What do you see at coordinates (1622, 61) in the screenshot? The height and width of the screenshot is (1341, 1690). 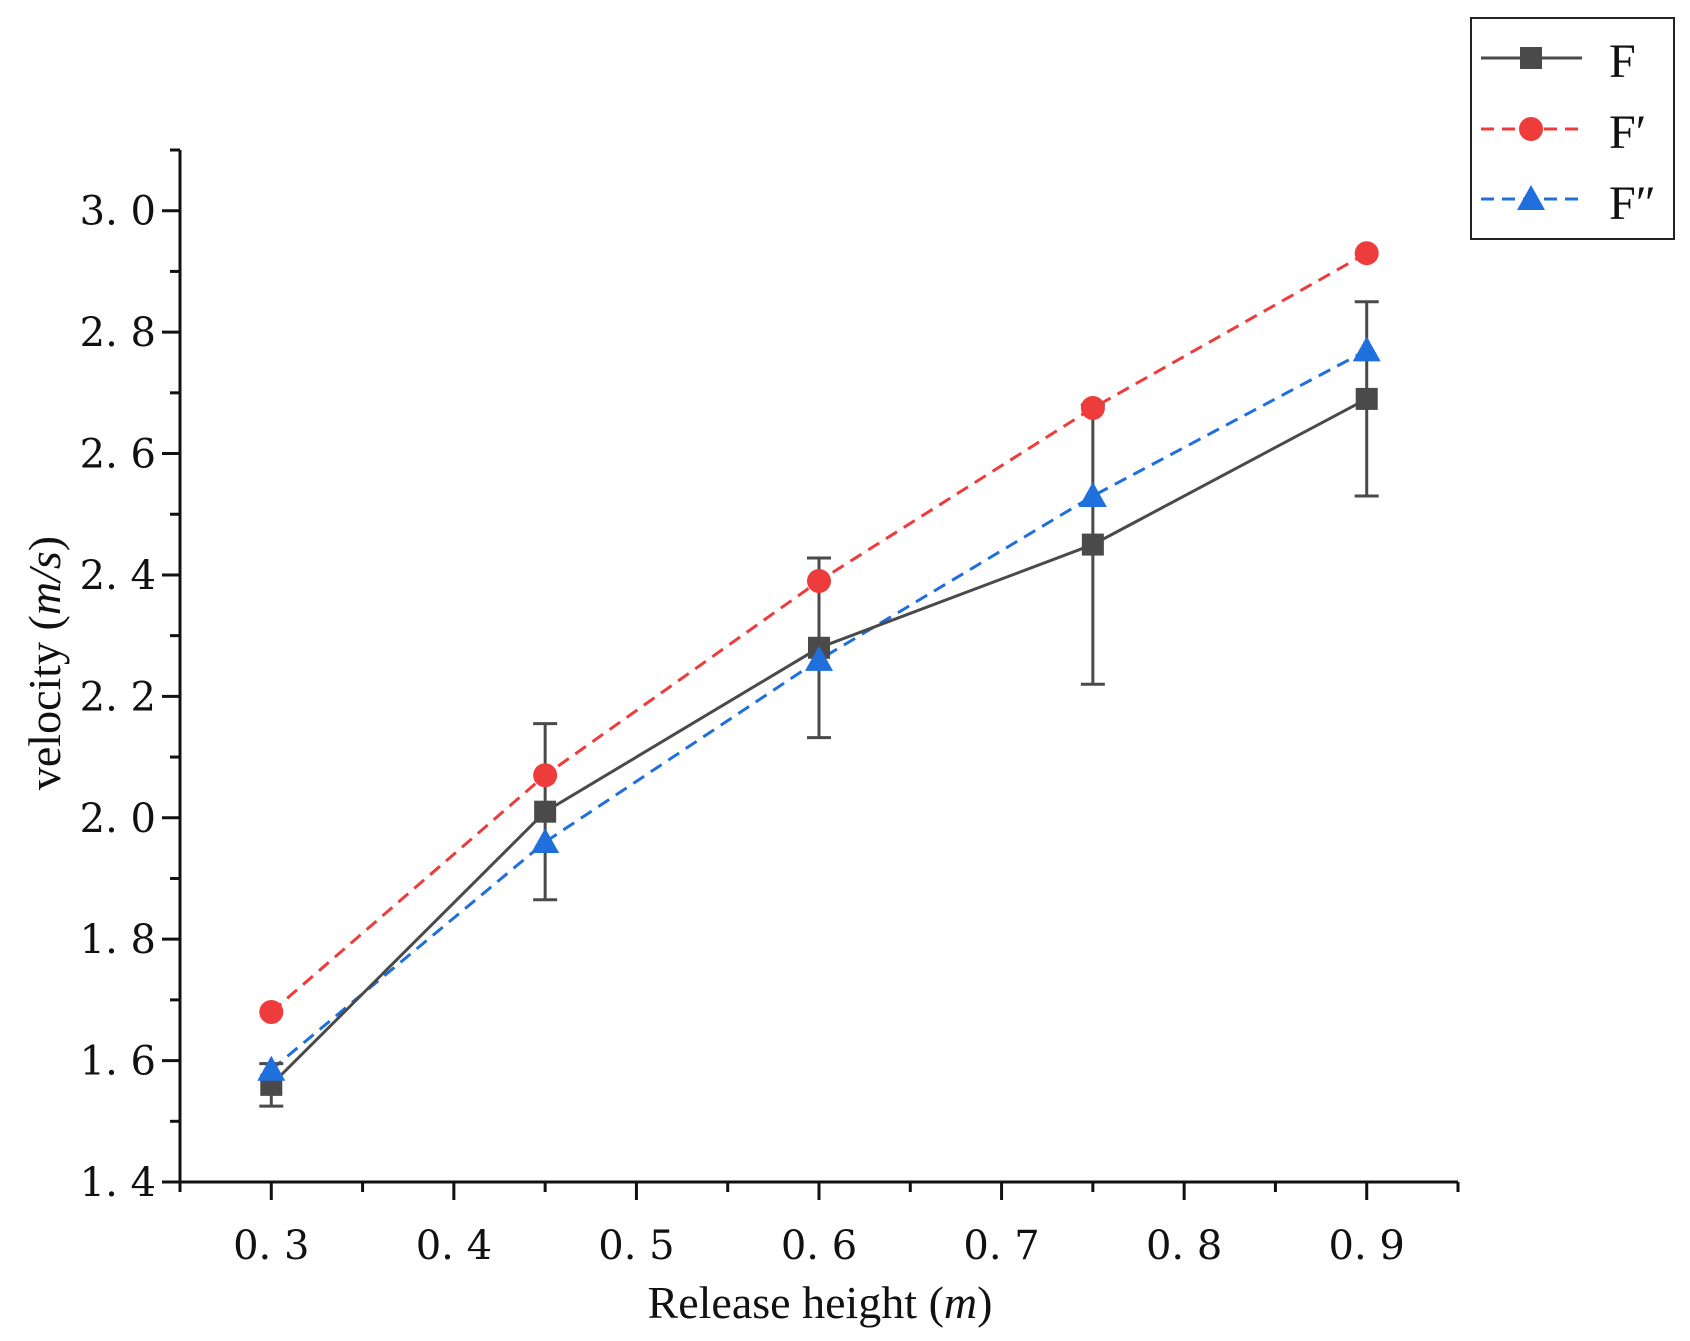 I see `legend-label-f: F` at bounding box center [1622, 61].